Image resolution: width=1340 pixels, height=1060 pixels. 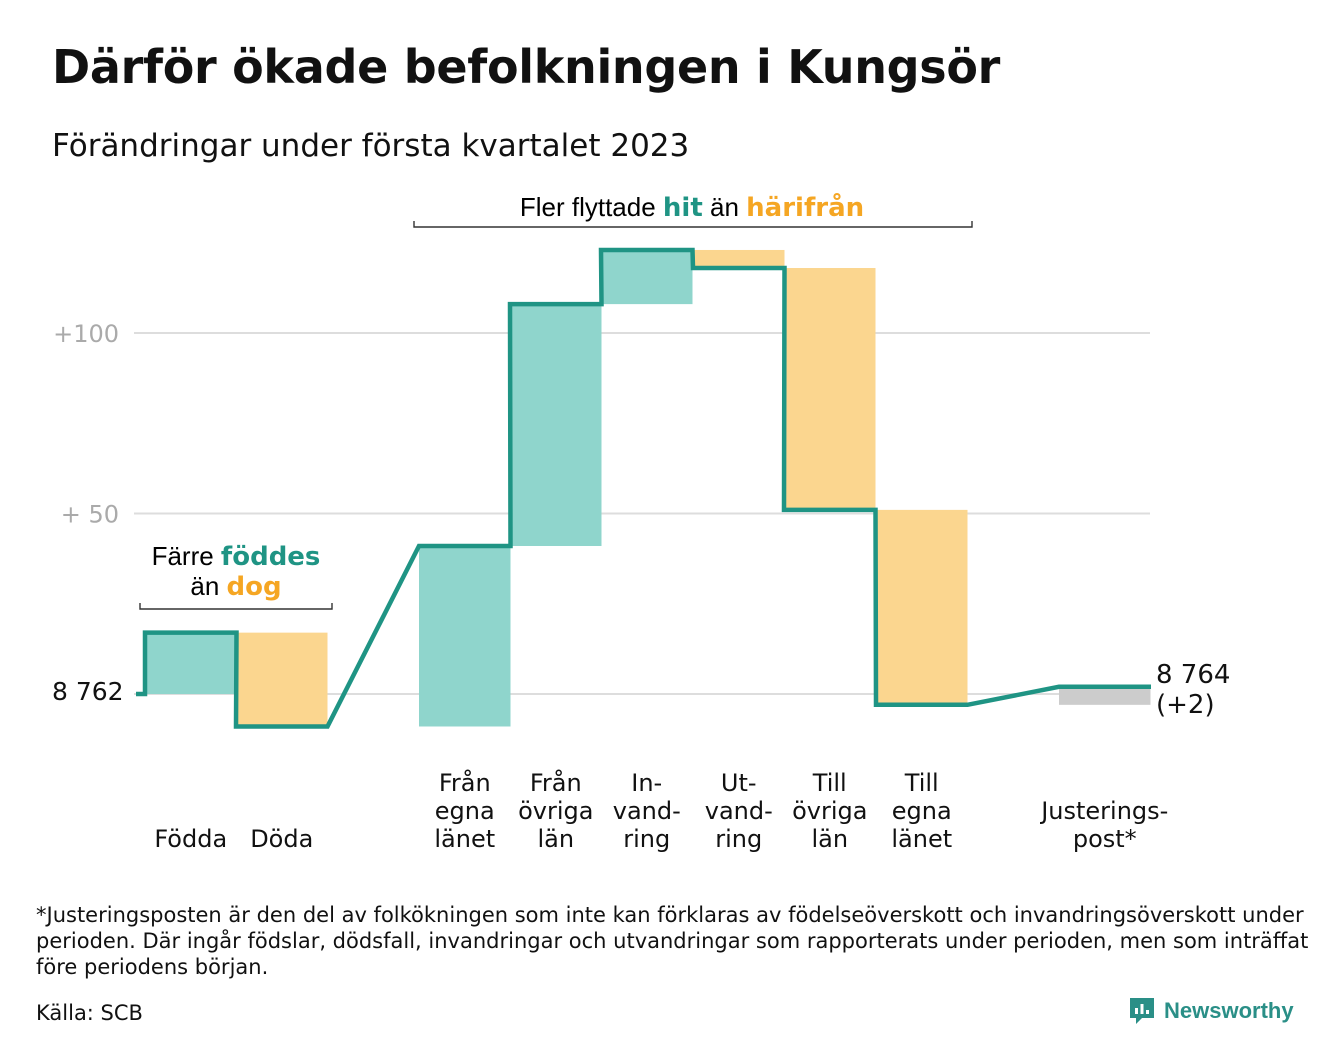 I want to click on newsworthy-logo-icon, so click(x=1142, y=1011).